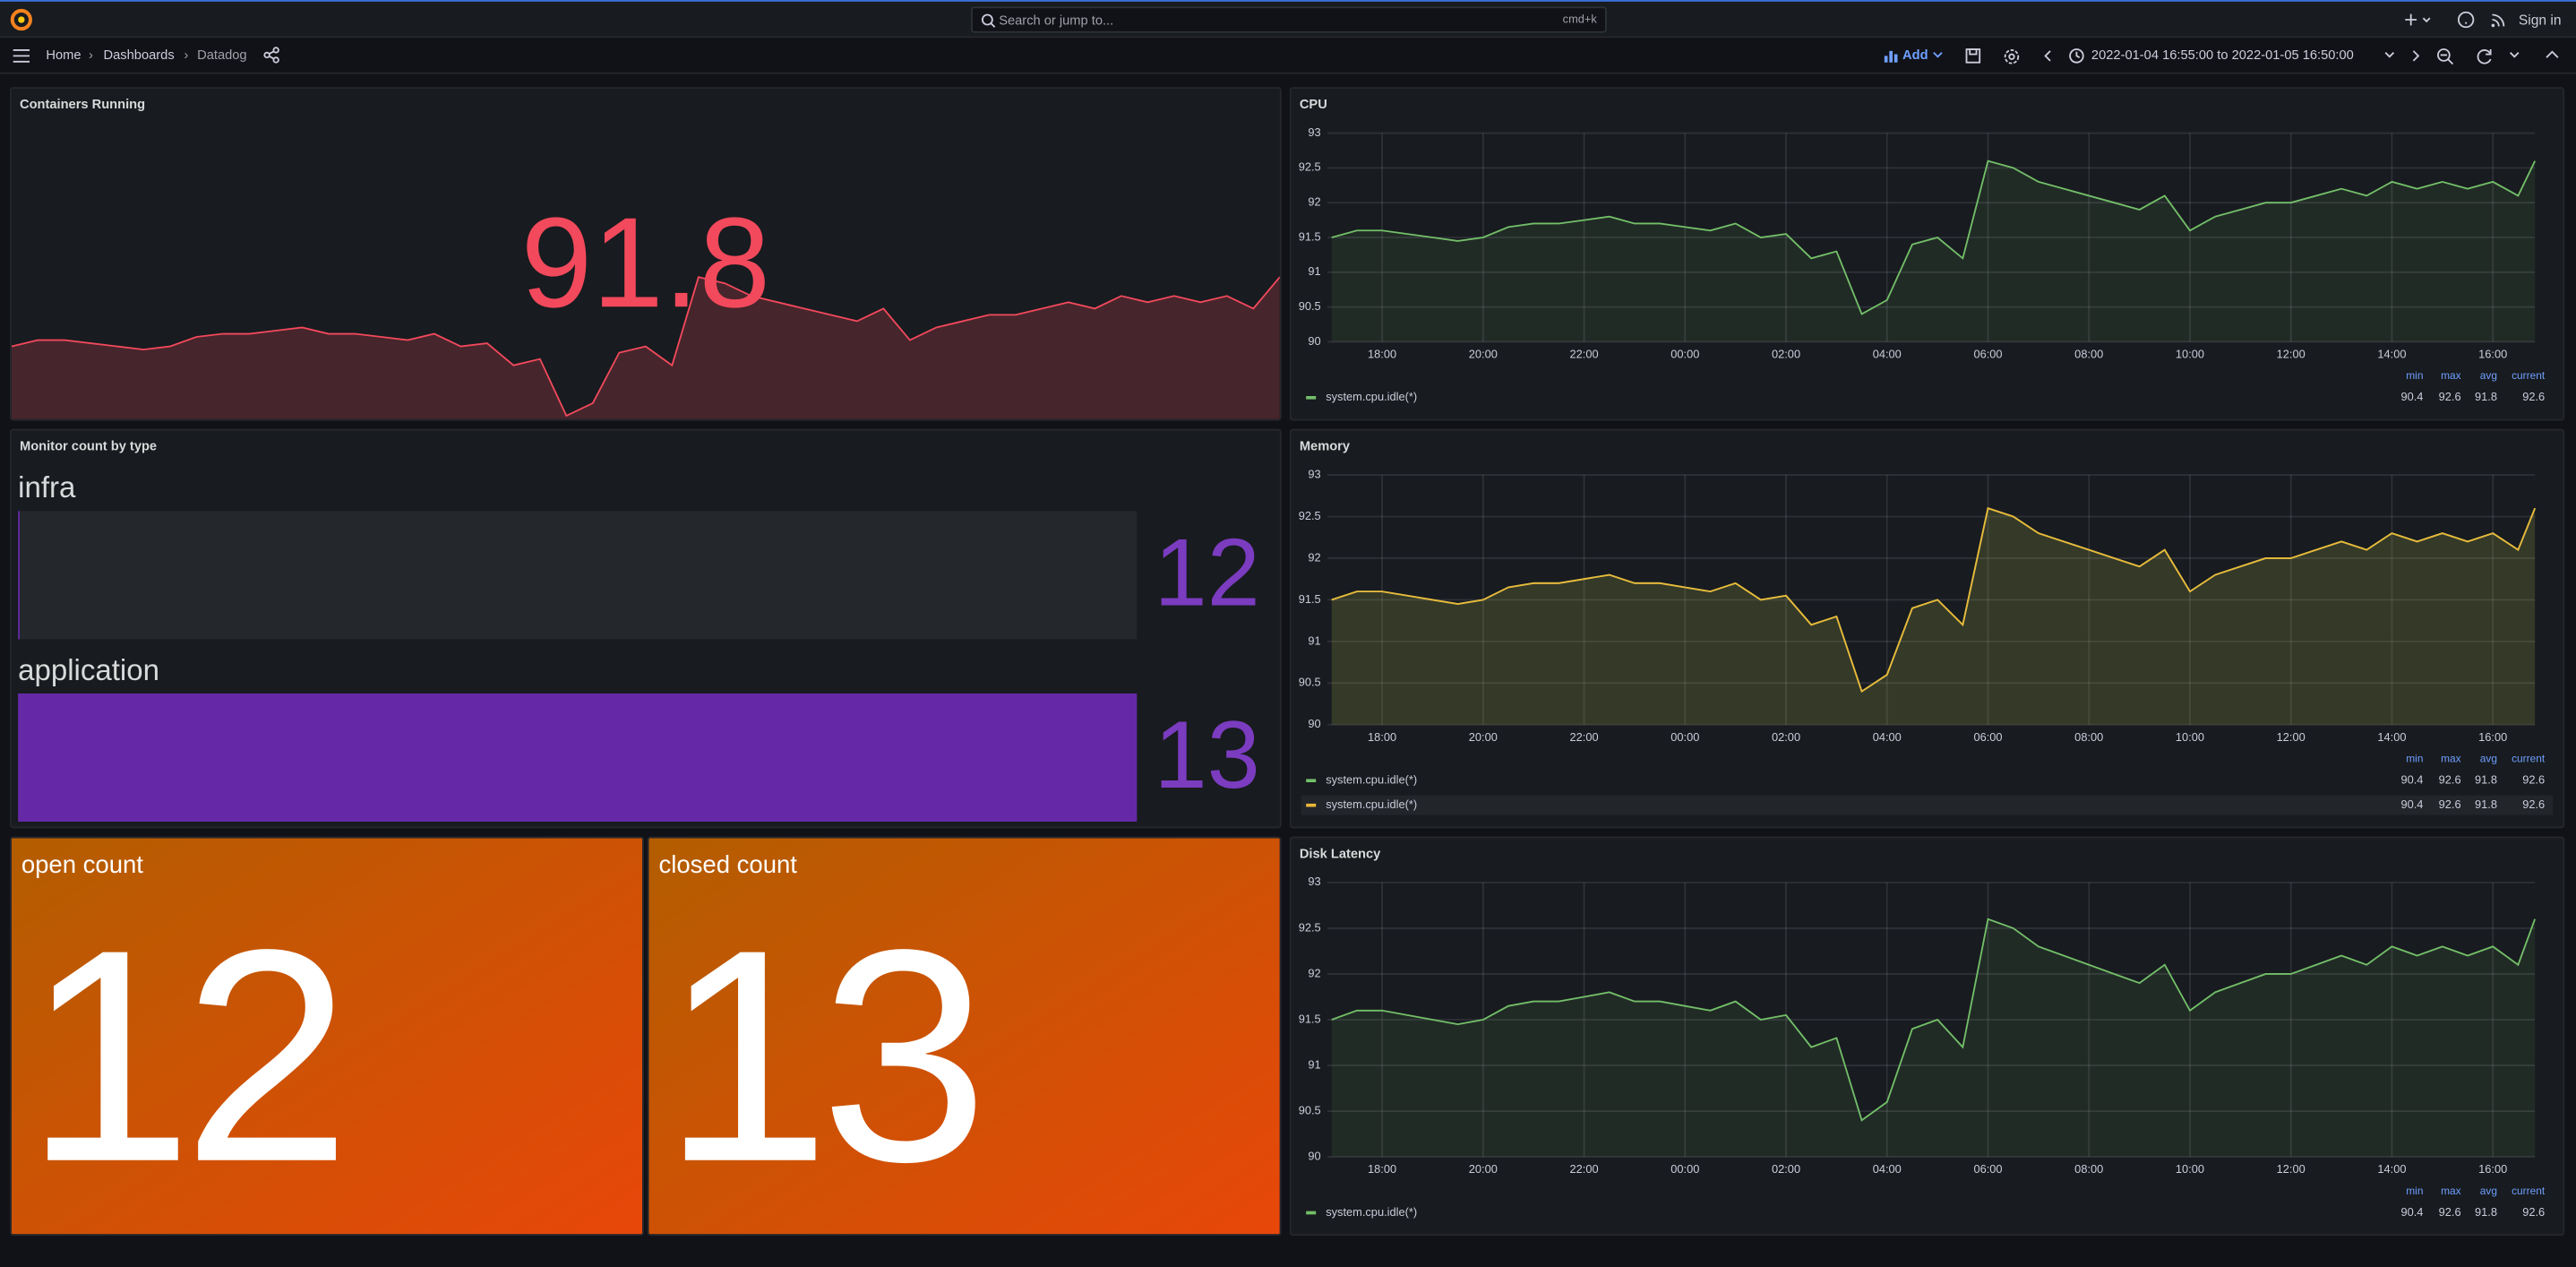 The width and height of the screenshot is (2576, 1267). What do you see at coordinates (1289, 19) in the screenshot?
I see `search-box: Search or jump to... cmd+k` at bounding box center [1289, 19].